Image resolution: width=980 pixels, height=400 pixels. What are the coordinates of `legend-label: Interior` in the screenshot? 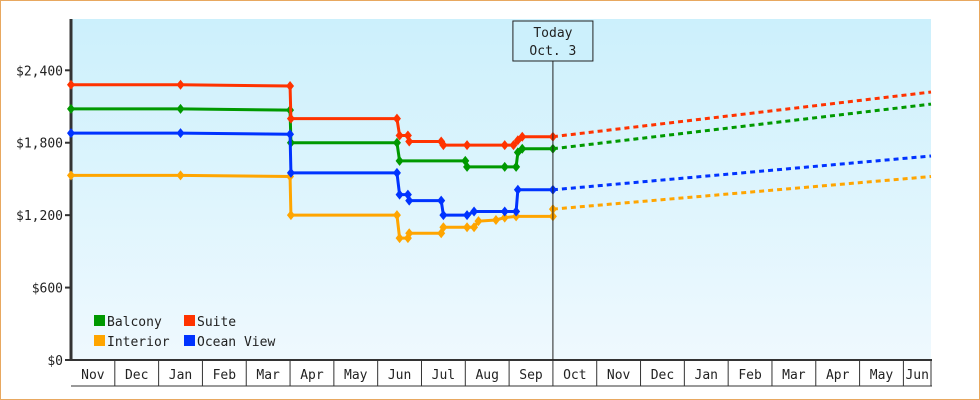 It's located at (138, 342).